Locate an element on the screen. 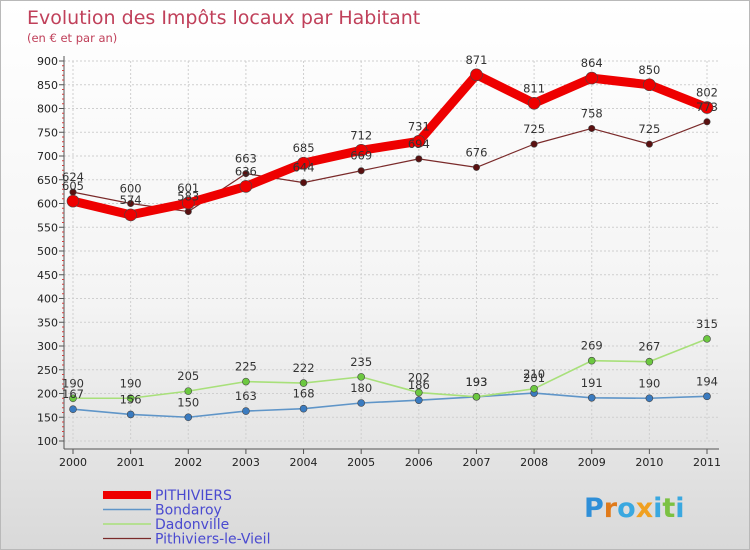 The image size is (750, 550). x-tick-label: 2005 is located at coordinates (361, 462).